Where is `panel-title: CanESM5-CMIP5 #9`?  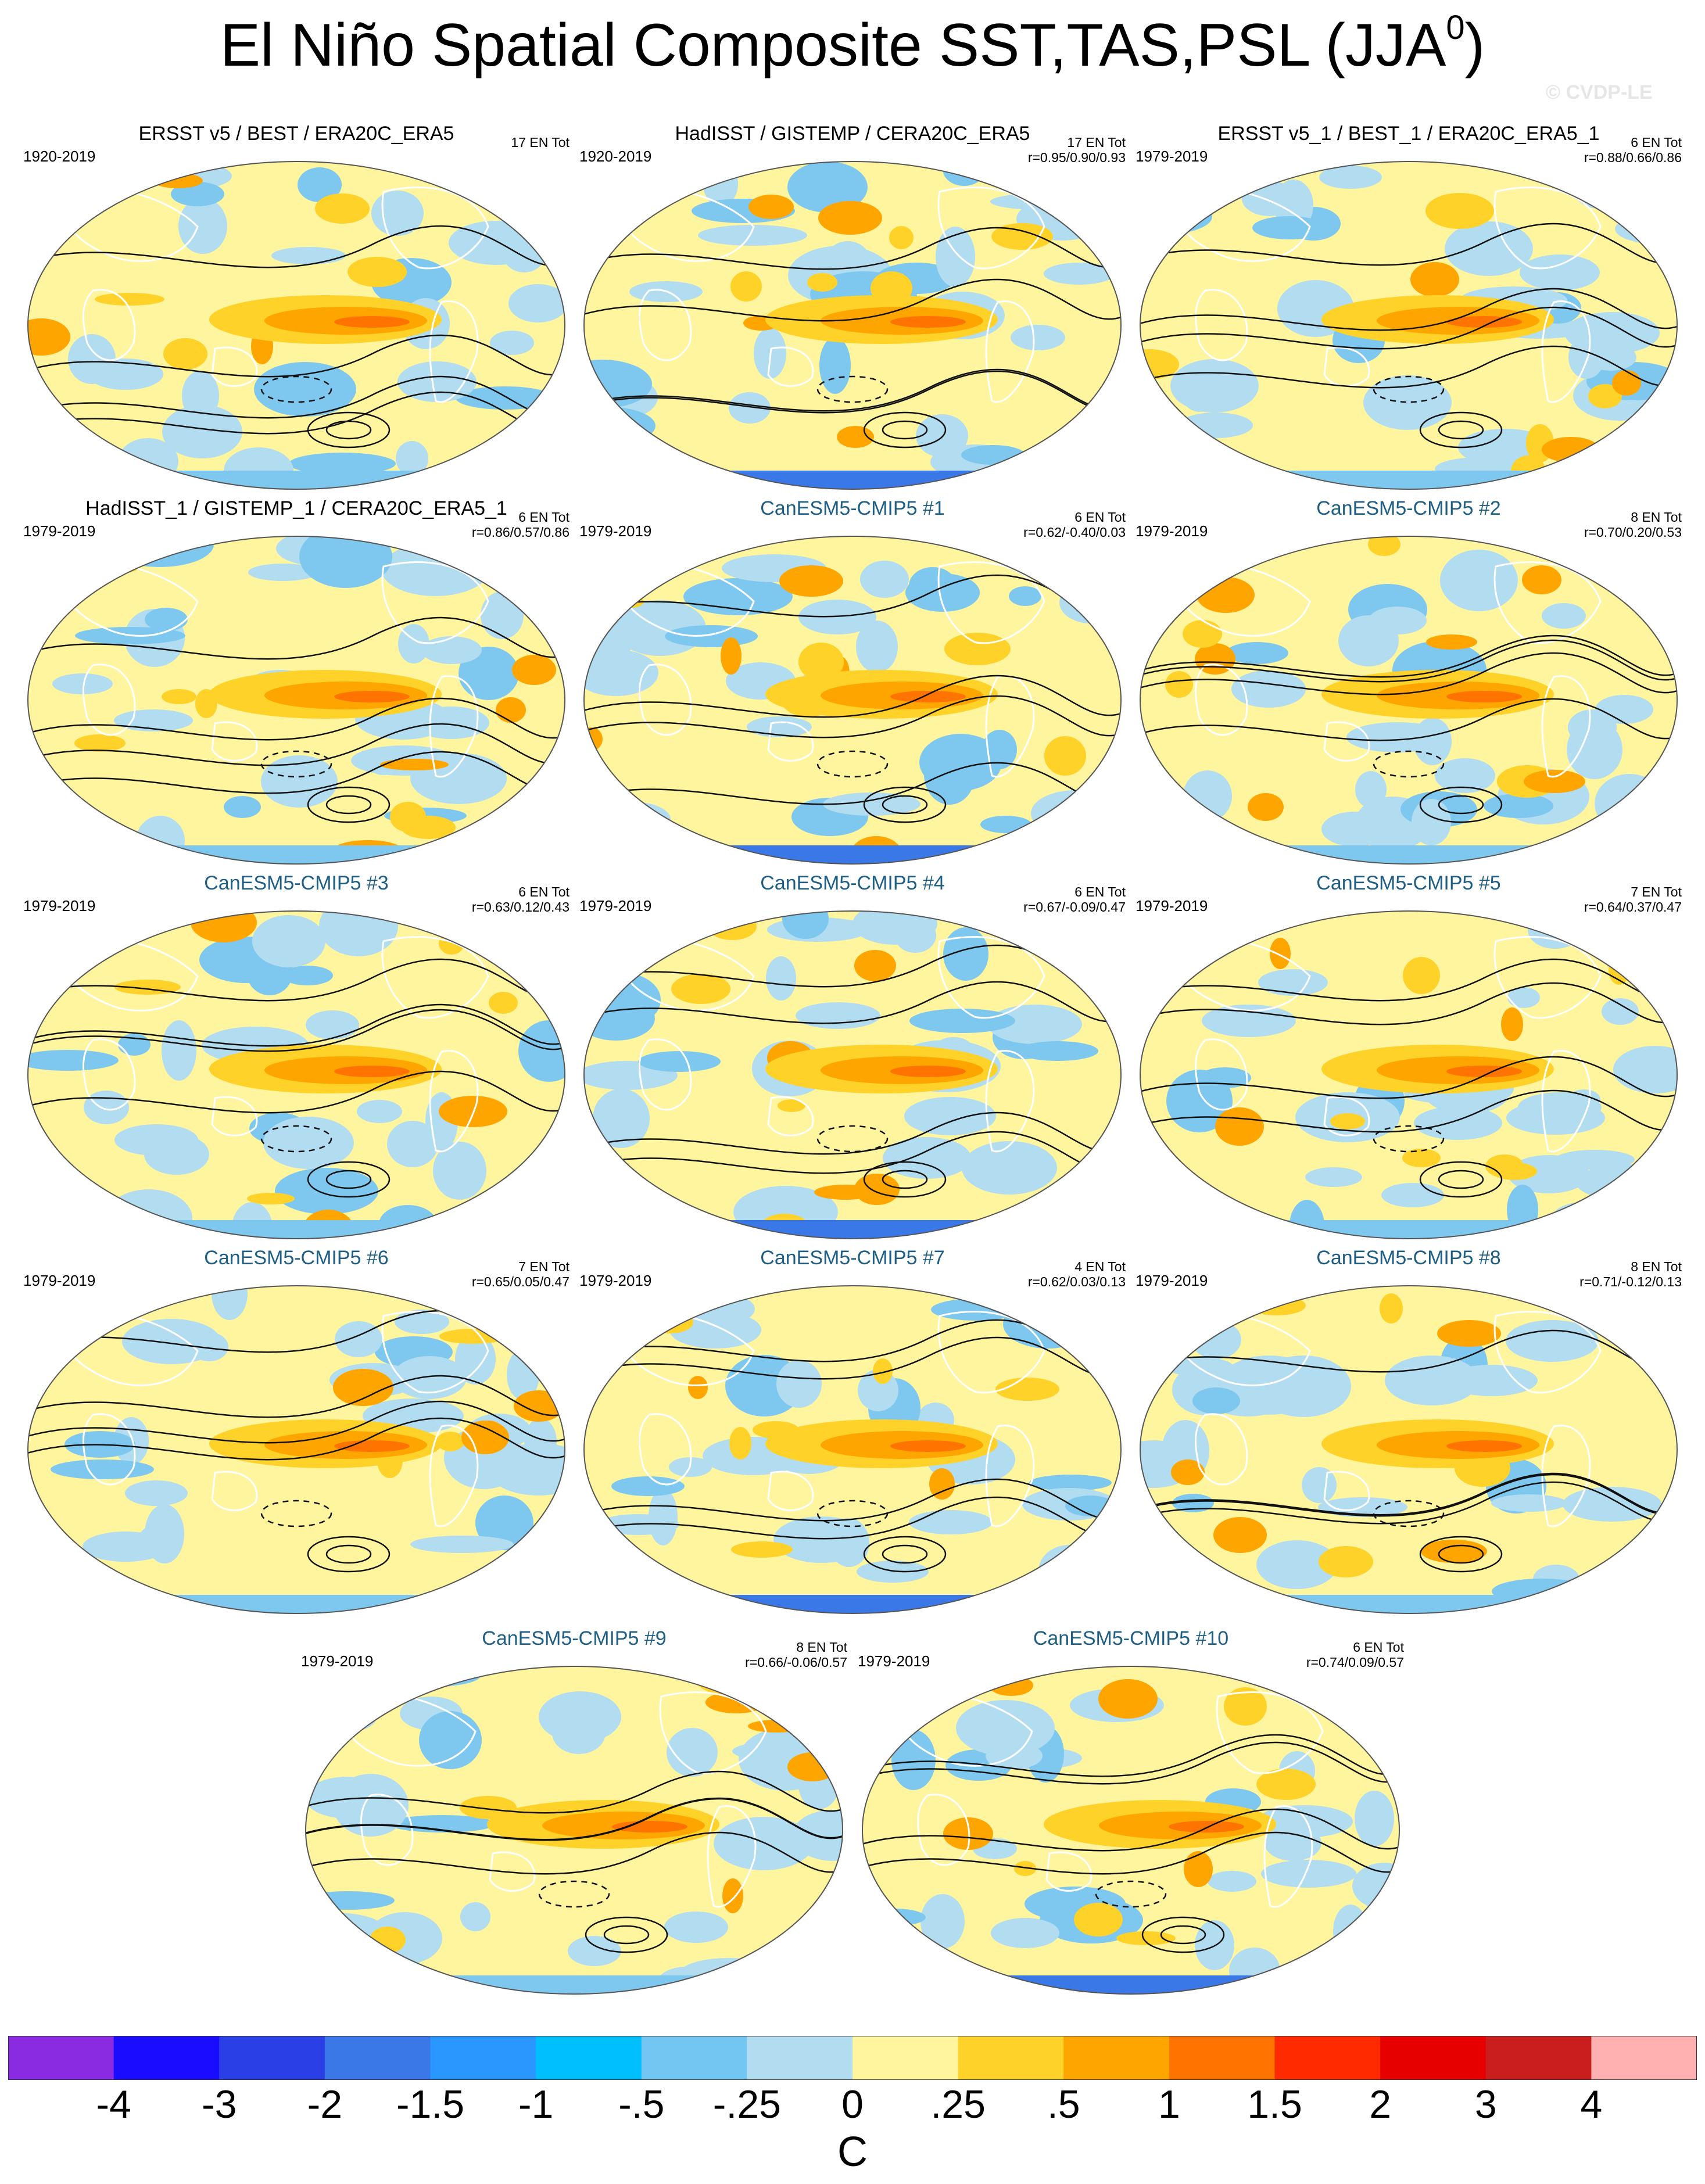 panel-title: CanESM5-CMIP5 #9 is located at coordinates (574, 1638).